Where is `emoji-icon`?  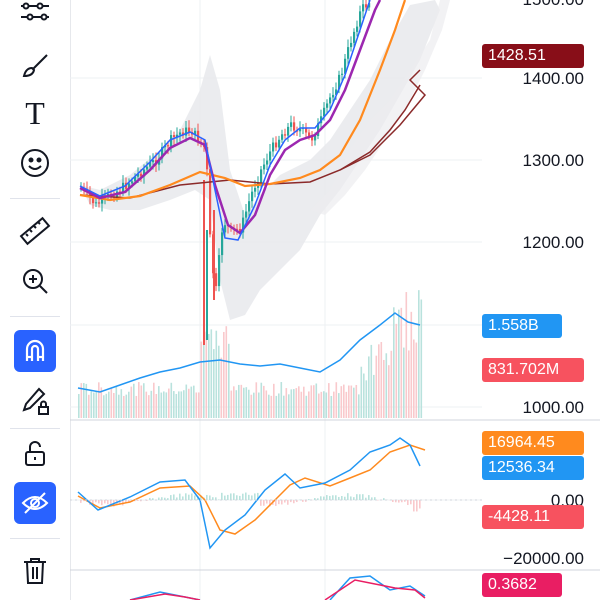 emoji-icon is located at coordinates (35, 163).